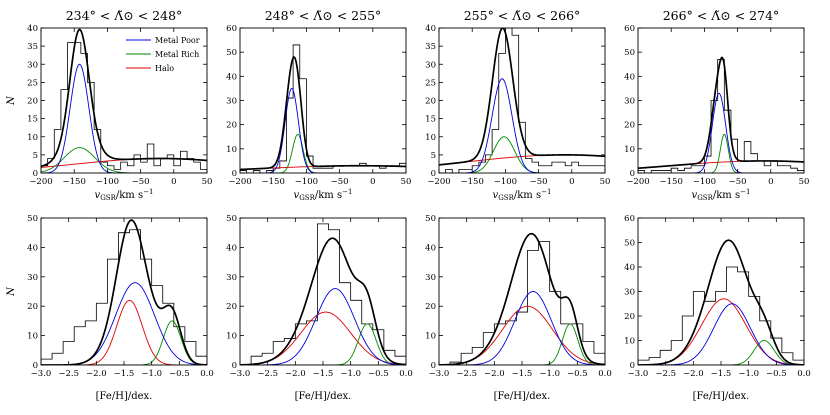 Image resolution: width=830 pixels, height=415 pixels. I want to click on legend-entry: Metal Rich, so click(177, 54).